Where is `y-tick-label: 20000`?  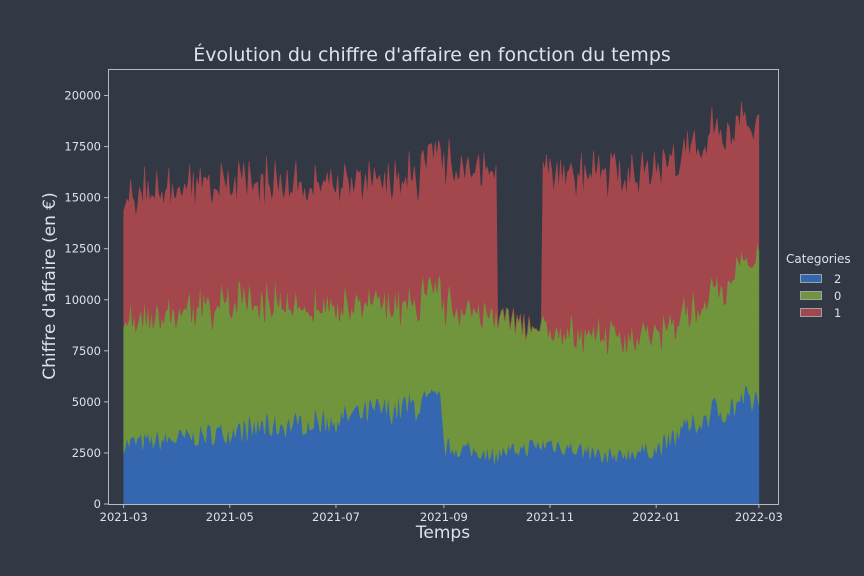
y-tick-label: 20000 is located at coordinates (82, 96).